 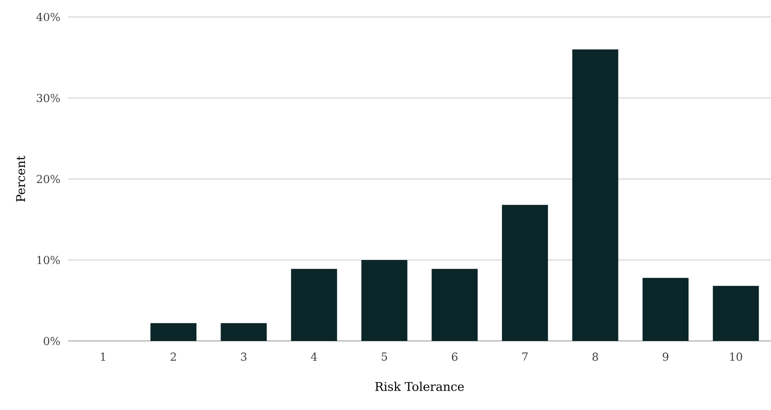 What do you see at coordinates (243, 356) in the screenshot?
I see `x-tick-label: 3` at bounding box center [243, 356].